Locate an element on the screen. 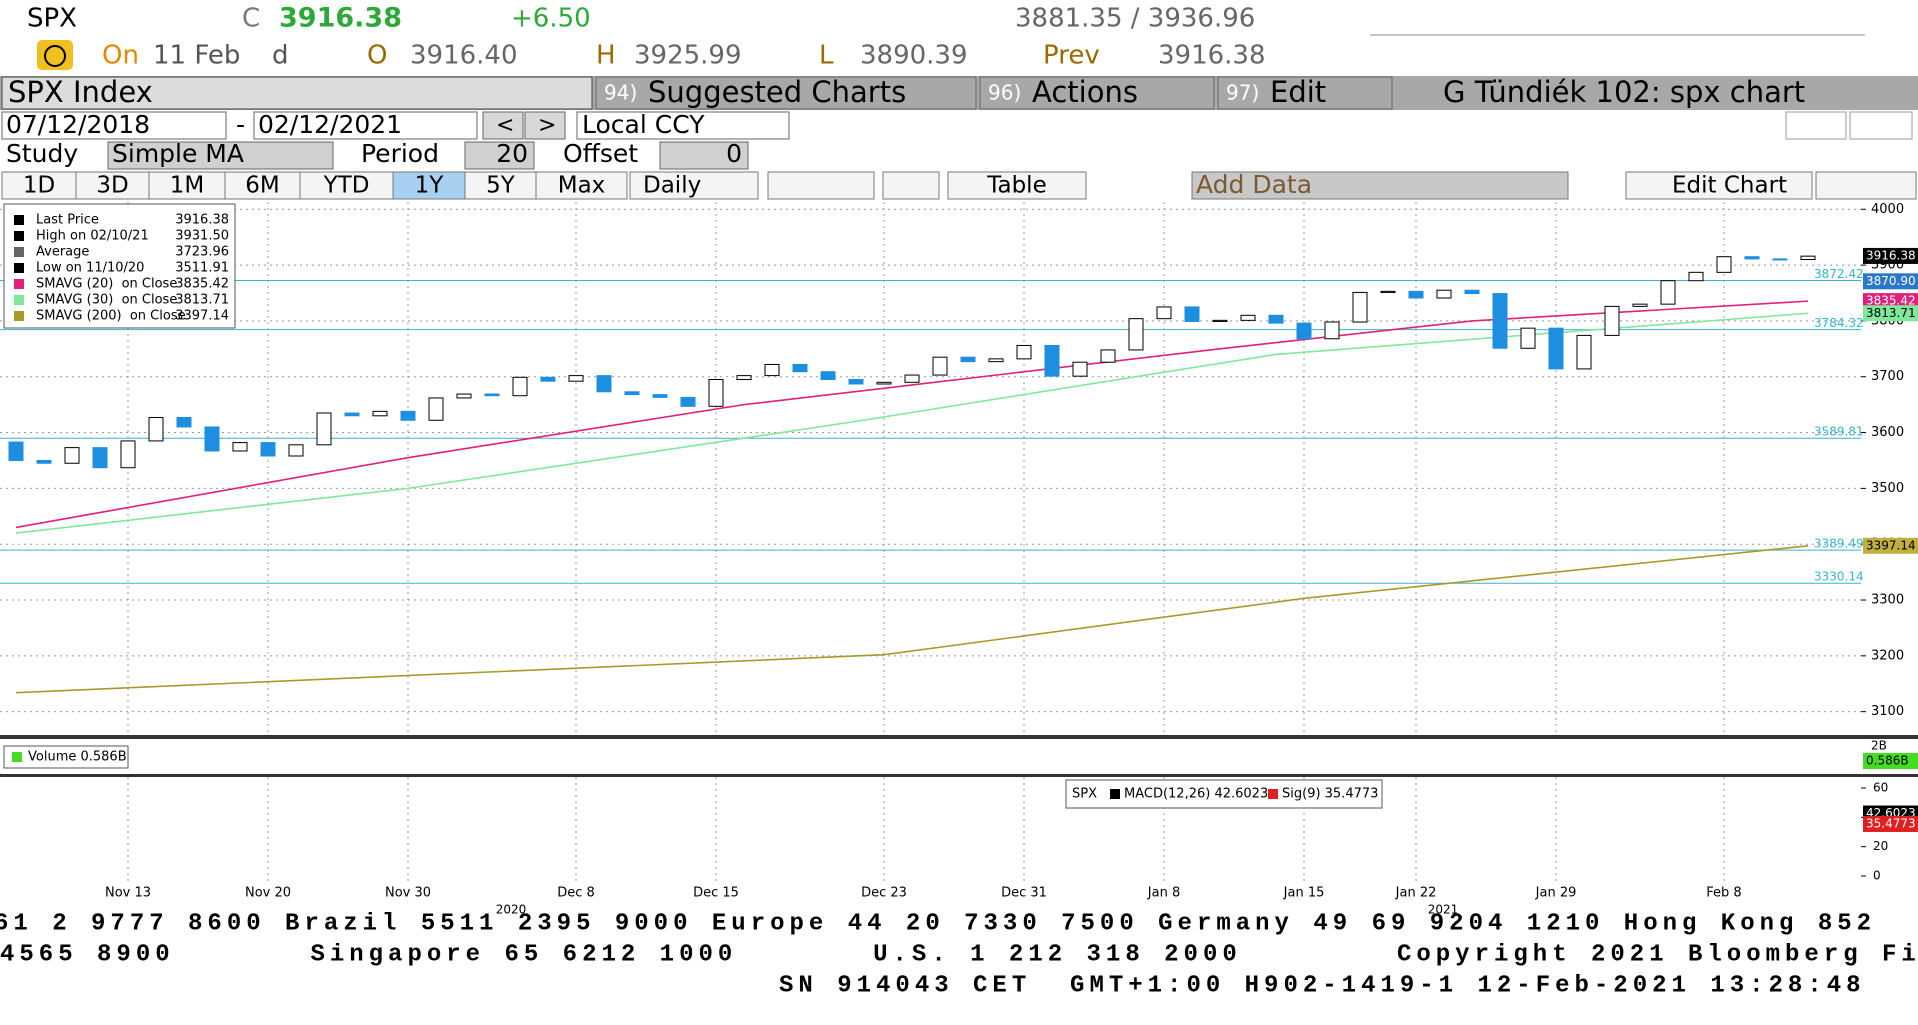 The image size is (1918, 1025). offset-label: Offset is located at coordinates (600, 153).